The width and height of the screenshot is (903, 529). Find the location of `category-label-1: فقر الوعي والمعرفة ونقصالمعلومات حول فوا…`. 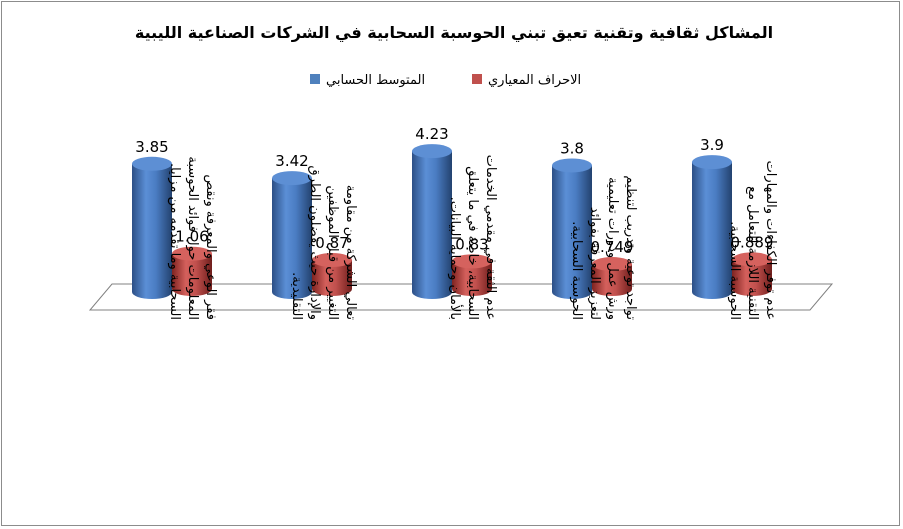

category-label-1: فقر الوعي والمعرفة ونقصالمعلومات حول فوا… is located at coordinates (192, 238).